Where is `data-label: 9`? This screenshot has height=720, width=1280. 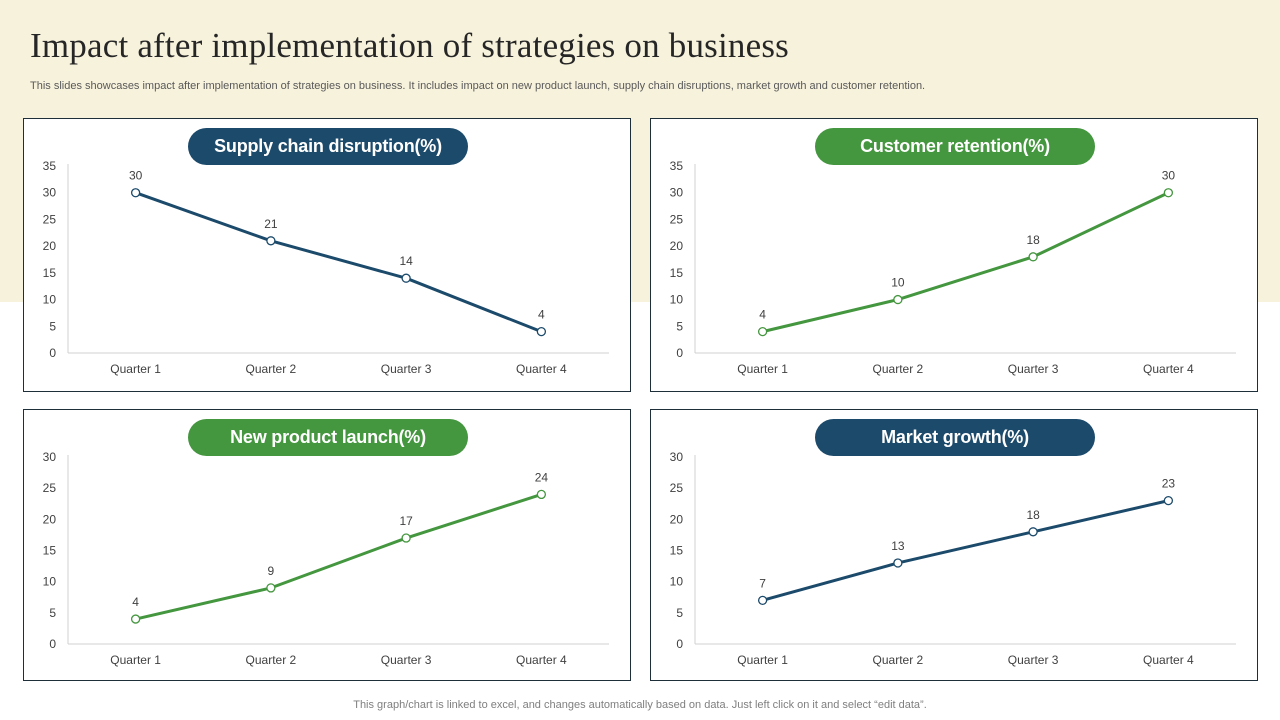 data-label: 9 is located at coordinates (271, 571).